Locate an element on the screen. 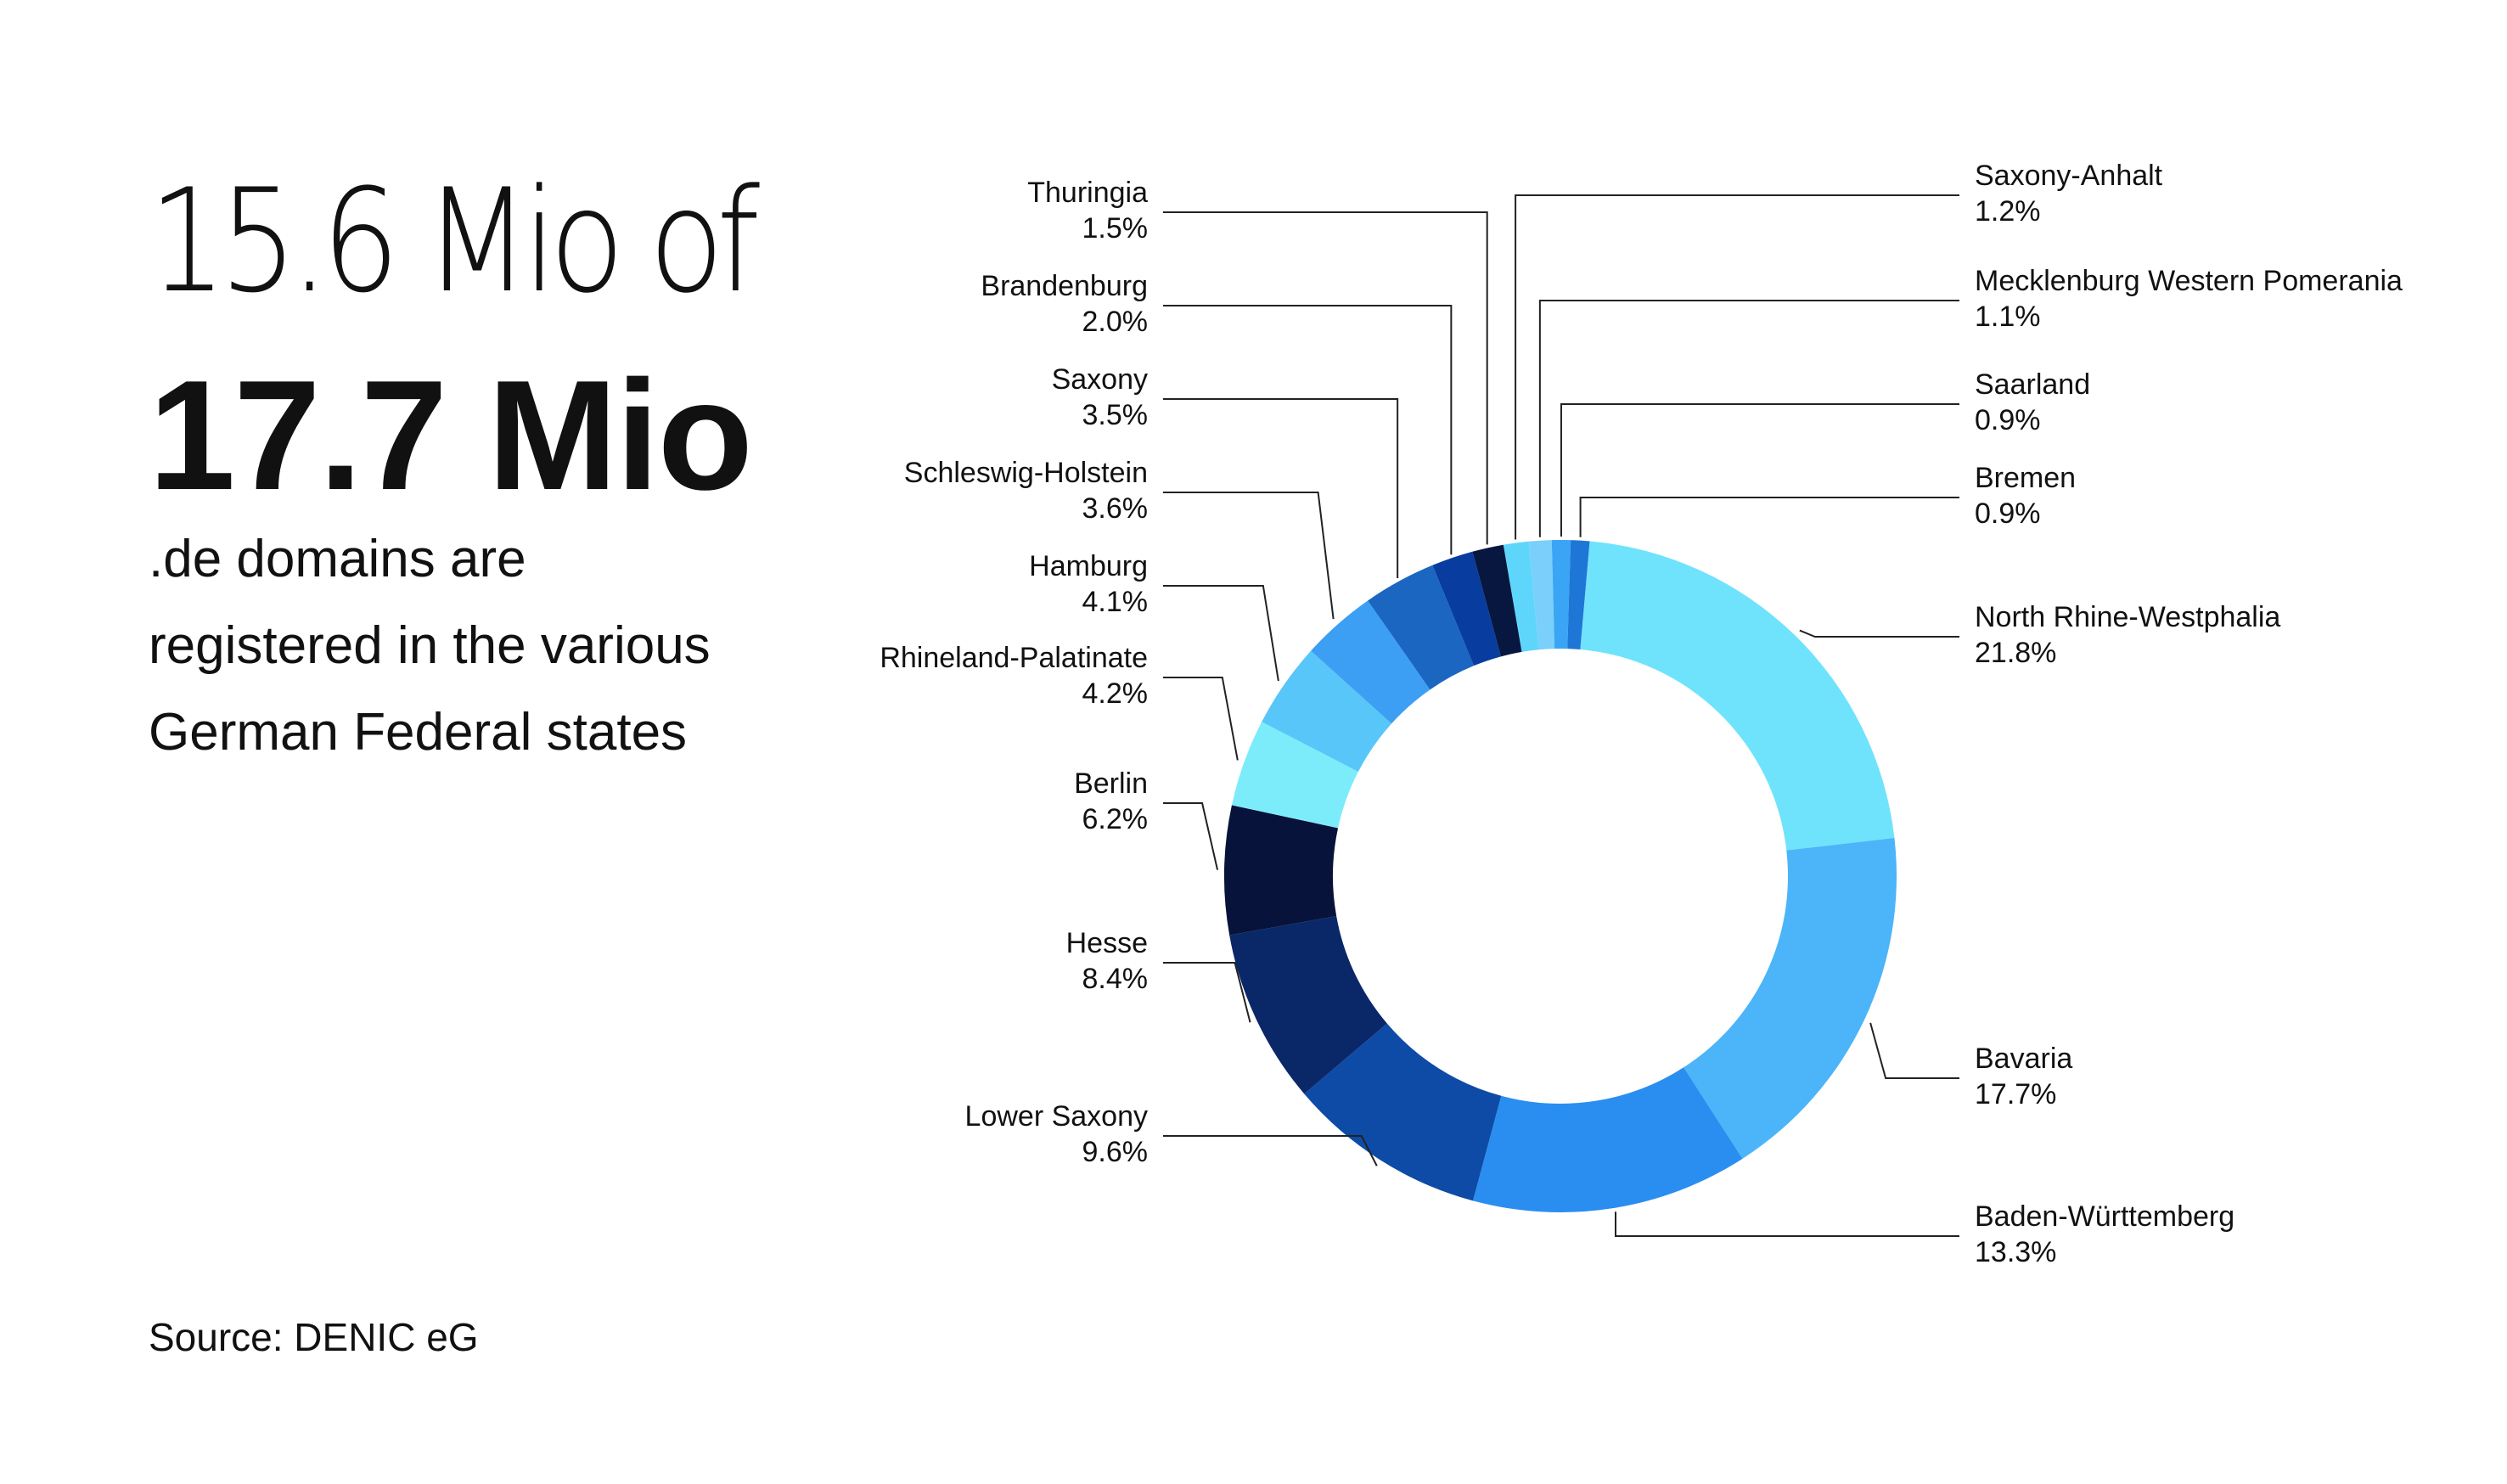  source-note: Source: DENIC eG is located at coordinates (314, 1337).